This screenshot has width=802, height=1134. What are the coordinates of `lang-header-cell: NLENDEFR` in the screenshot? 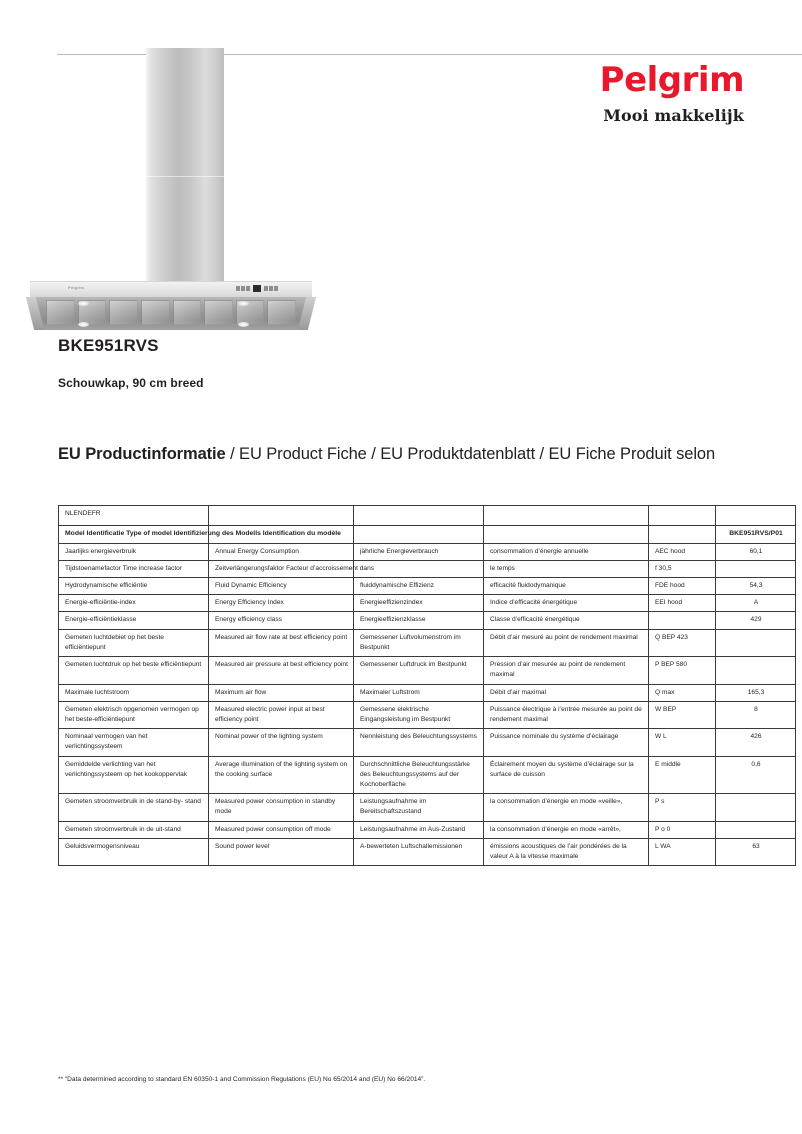 It's located at (133, 515).